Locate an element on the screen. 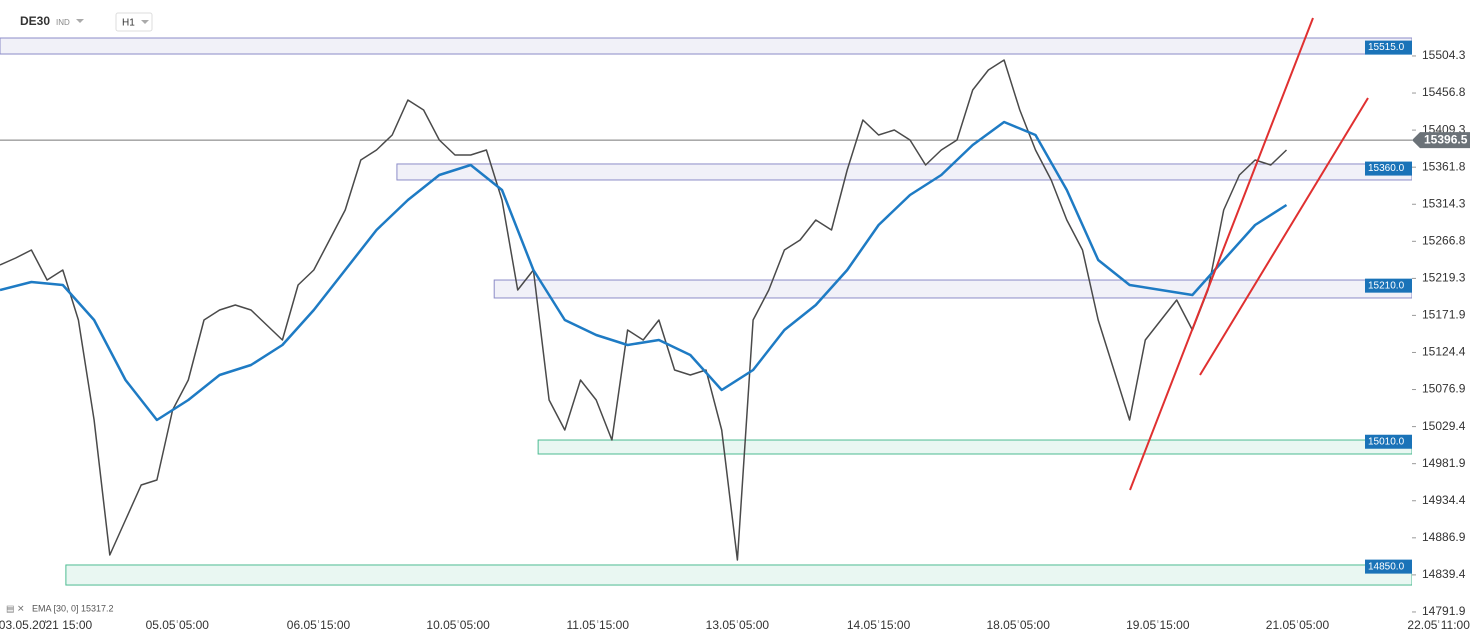 The width and height of the screenshot is (1482, 643). y-tick-label: 14791.9 is located at coordinates (1444, 611).